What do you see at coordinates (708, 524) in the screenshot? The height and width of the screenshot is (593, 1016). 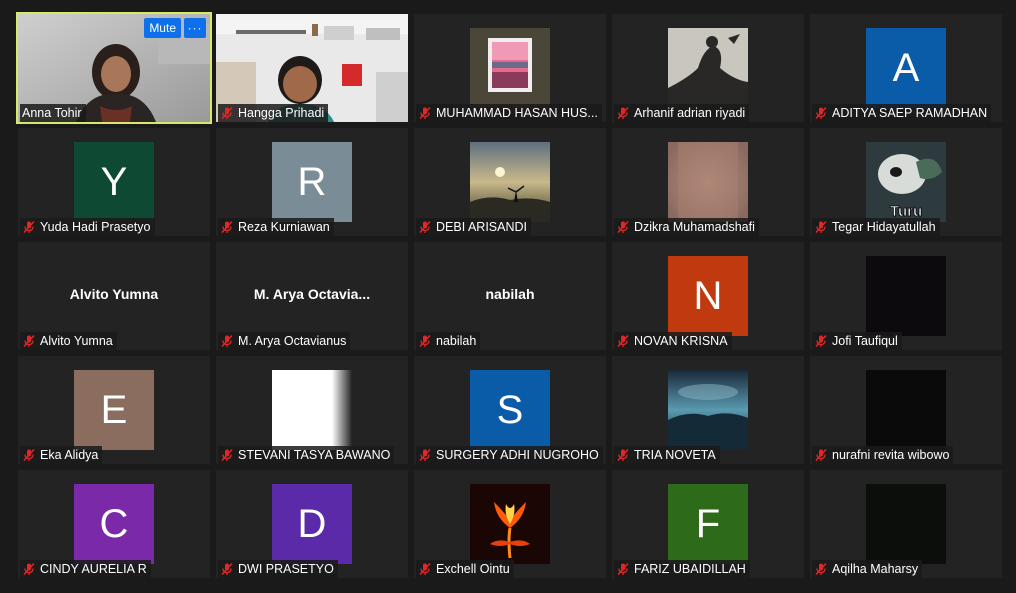 I see `participant-tile: F FARIZ UBAIDILLAH` at bounding box center [708, 524].